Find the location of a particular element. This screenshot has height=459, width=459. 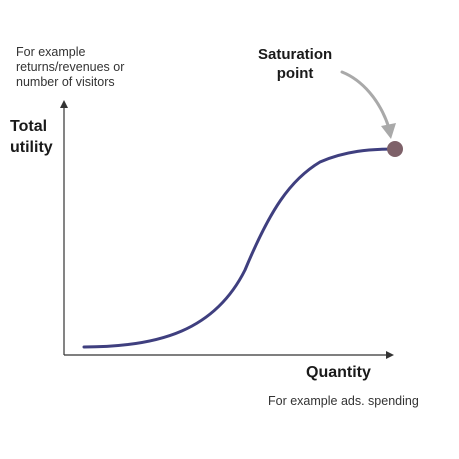

x-axis-arrowhead is located at coordinates (390, 355).